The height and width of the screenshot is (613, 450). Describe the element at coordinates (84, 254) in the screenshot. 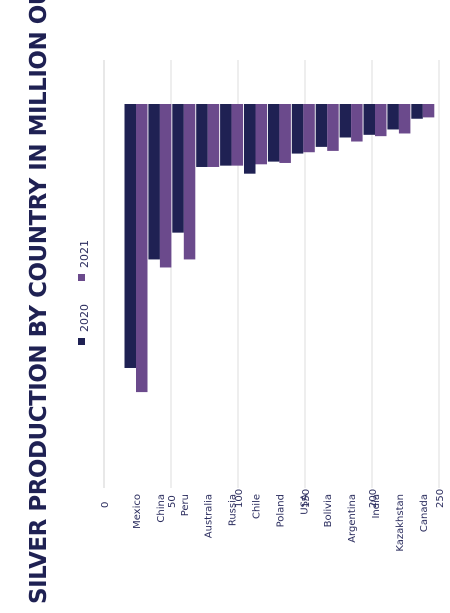

I see `legend-label-2021: 2021` at that location.